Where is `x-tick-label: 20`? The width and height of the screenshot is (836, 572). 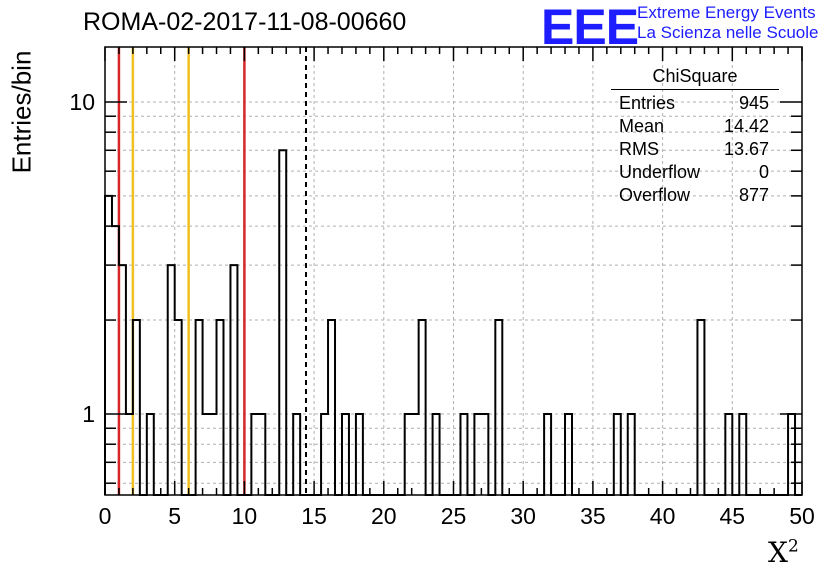 x-tick-label: 20 is located at coordinates (384, 516).